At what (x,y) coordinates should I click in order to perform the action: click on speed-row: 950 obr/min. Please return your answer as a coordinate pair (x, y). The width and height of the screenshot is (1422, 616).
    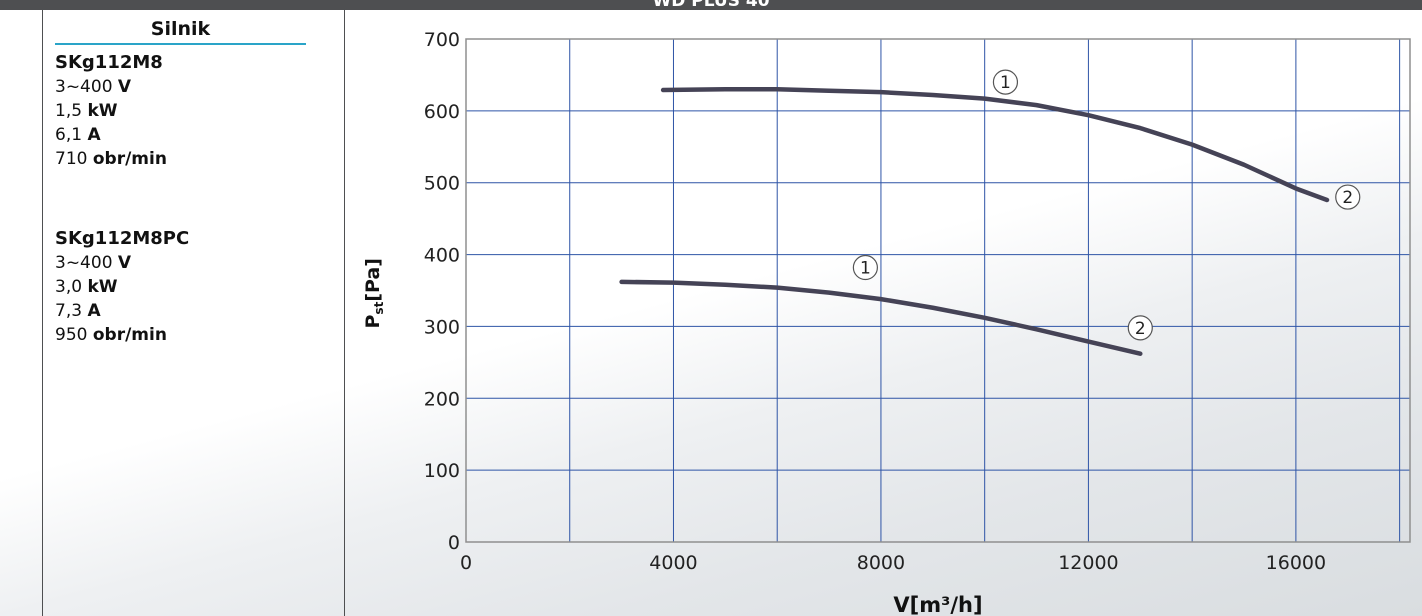
    Looking at the image, I should click on (122, 335).